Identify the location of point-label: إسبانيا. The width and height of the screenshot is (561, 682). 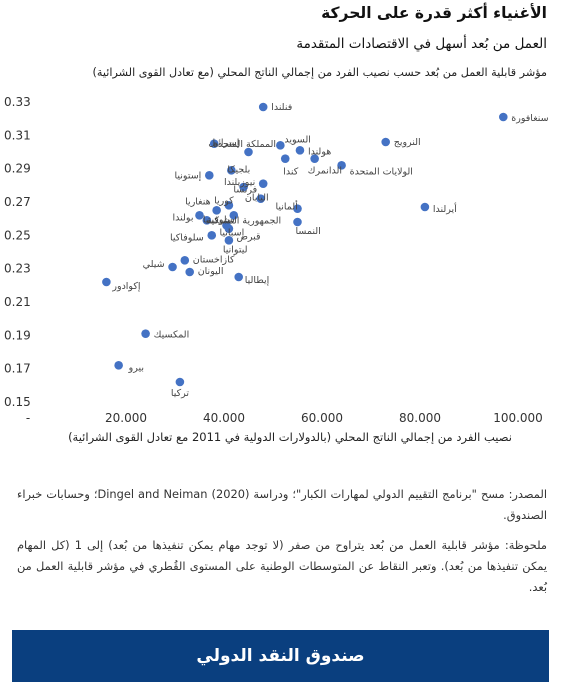
(232, 233).